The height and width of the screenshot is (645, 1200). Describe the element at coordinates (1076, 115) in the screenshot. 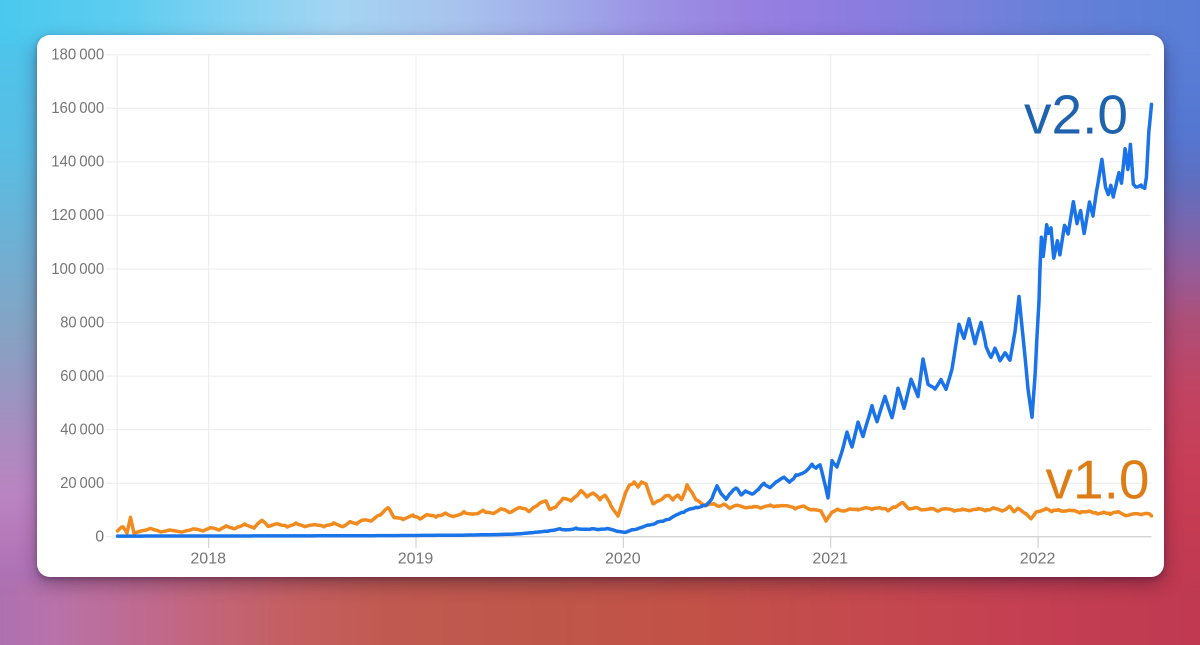

I see `svg-text: v2.0` at that location.